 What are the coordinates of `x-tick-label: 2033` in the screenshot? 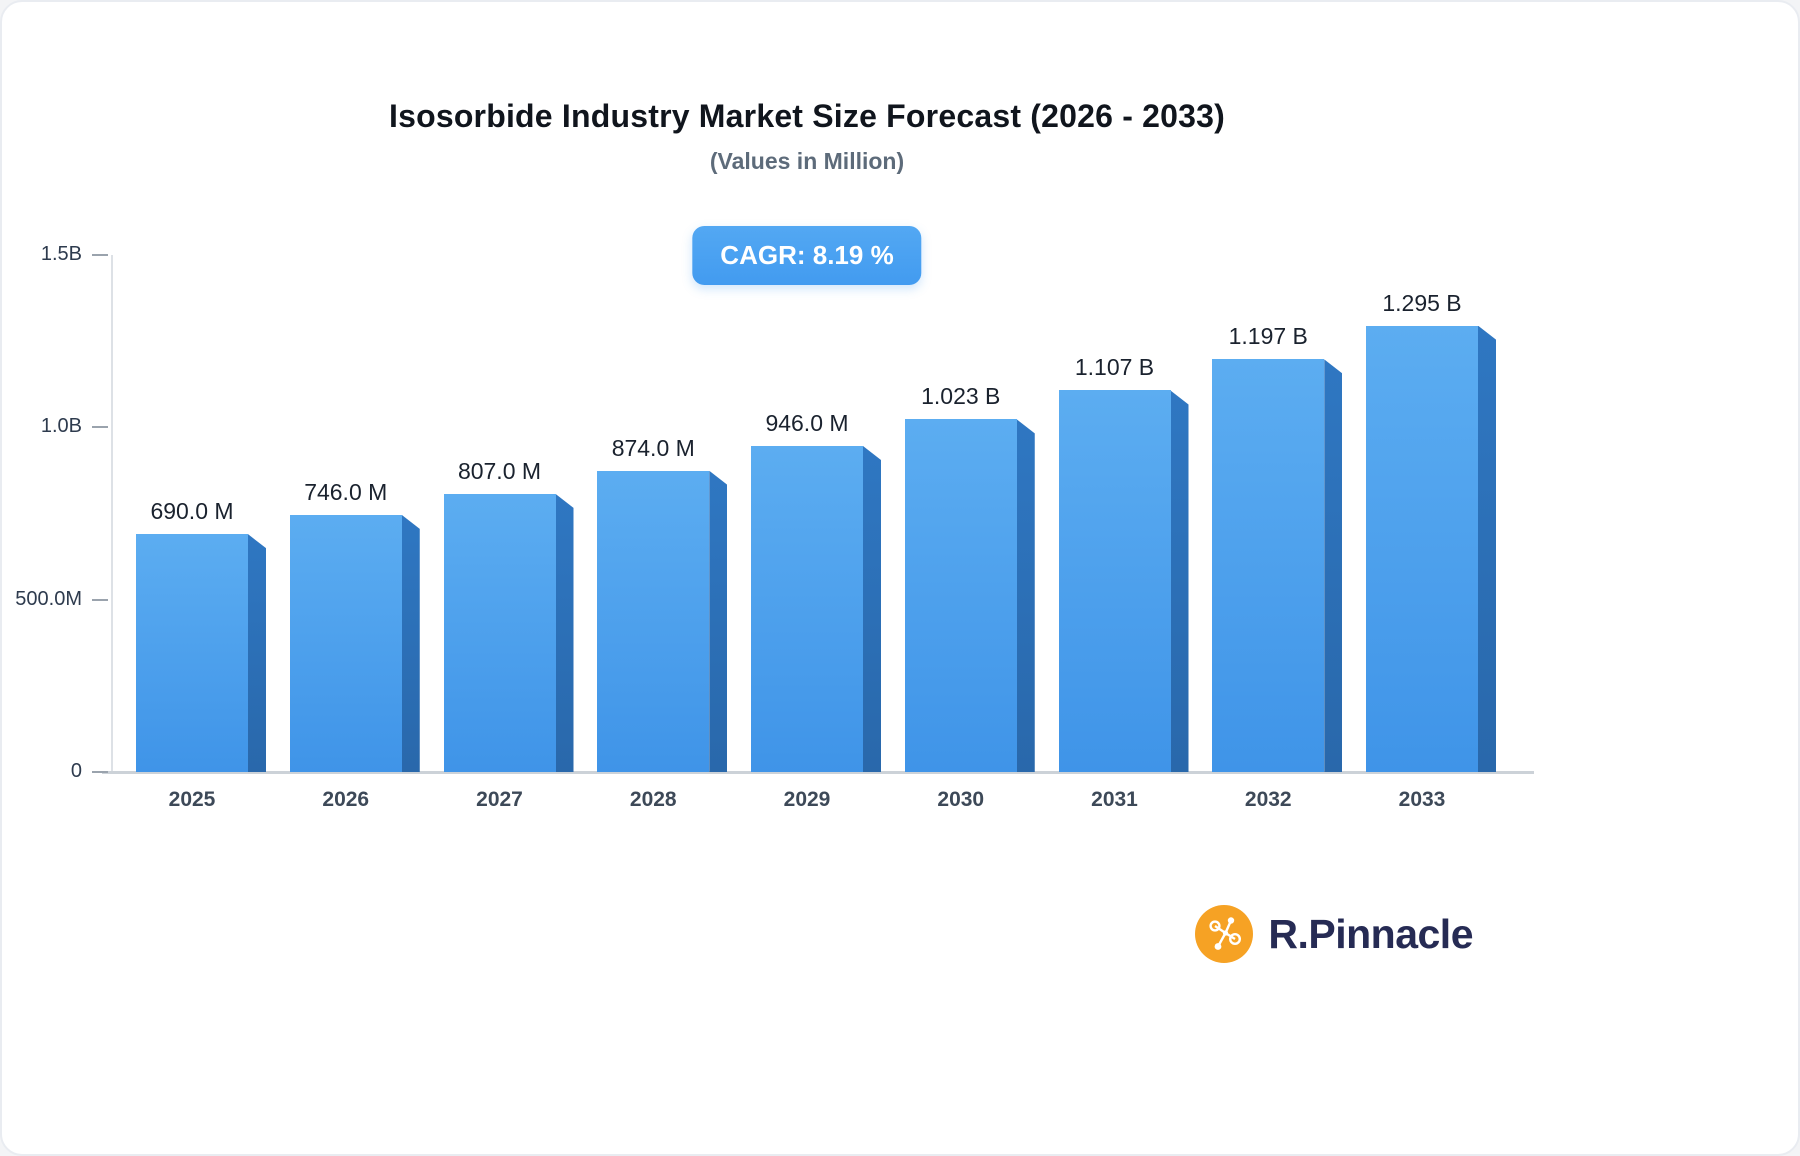 It's located at (1422, 799).